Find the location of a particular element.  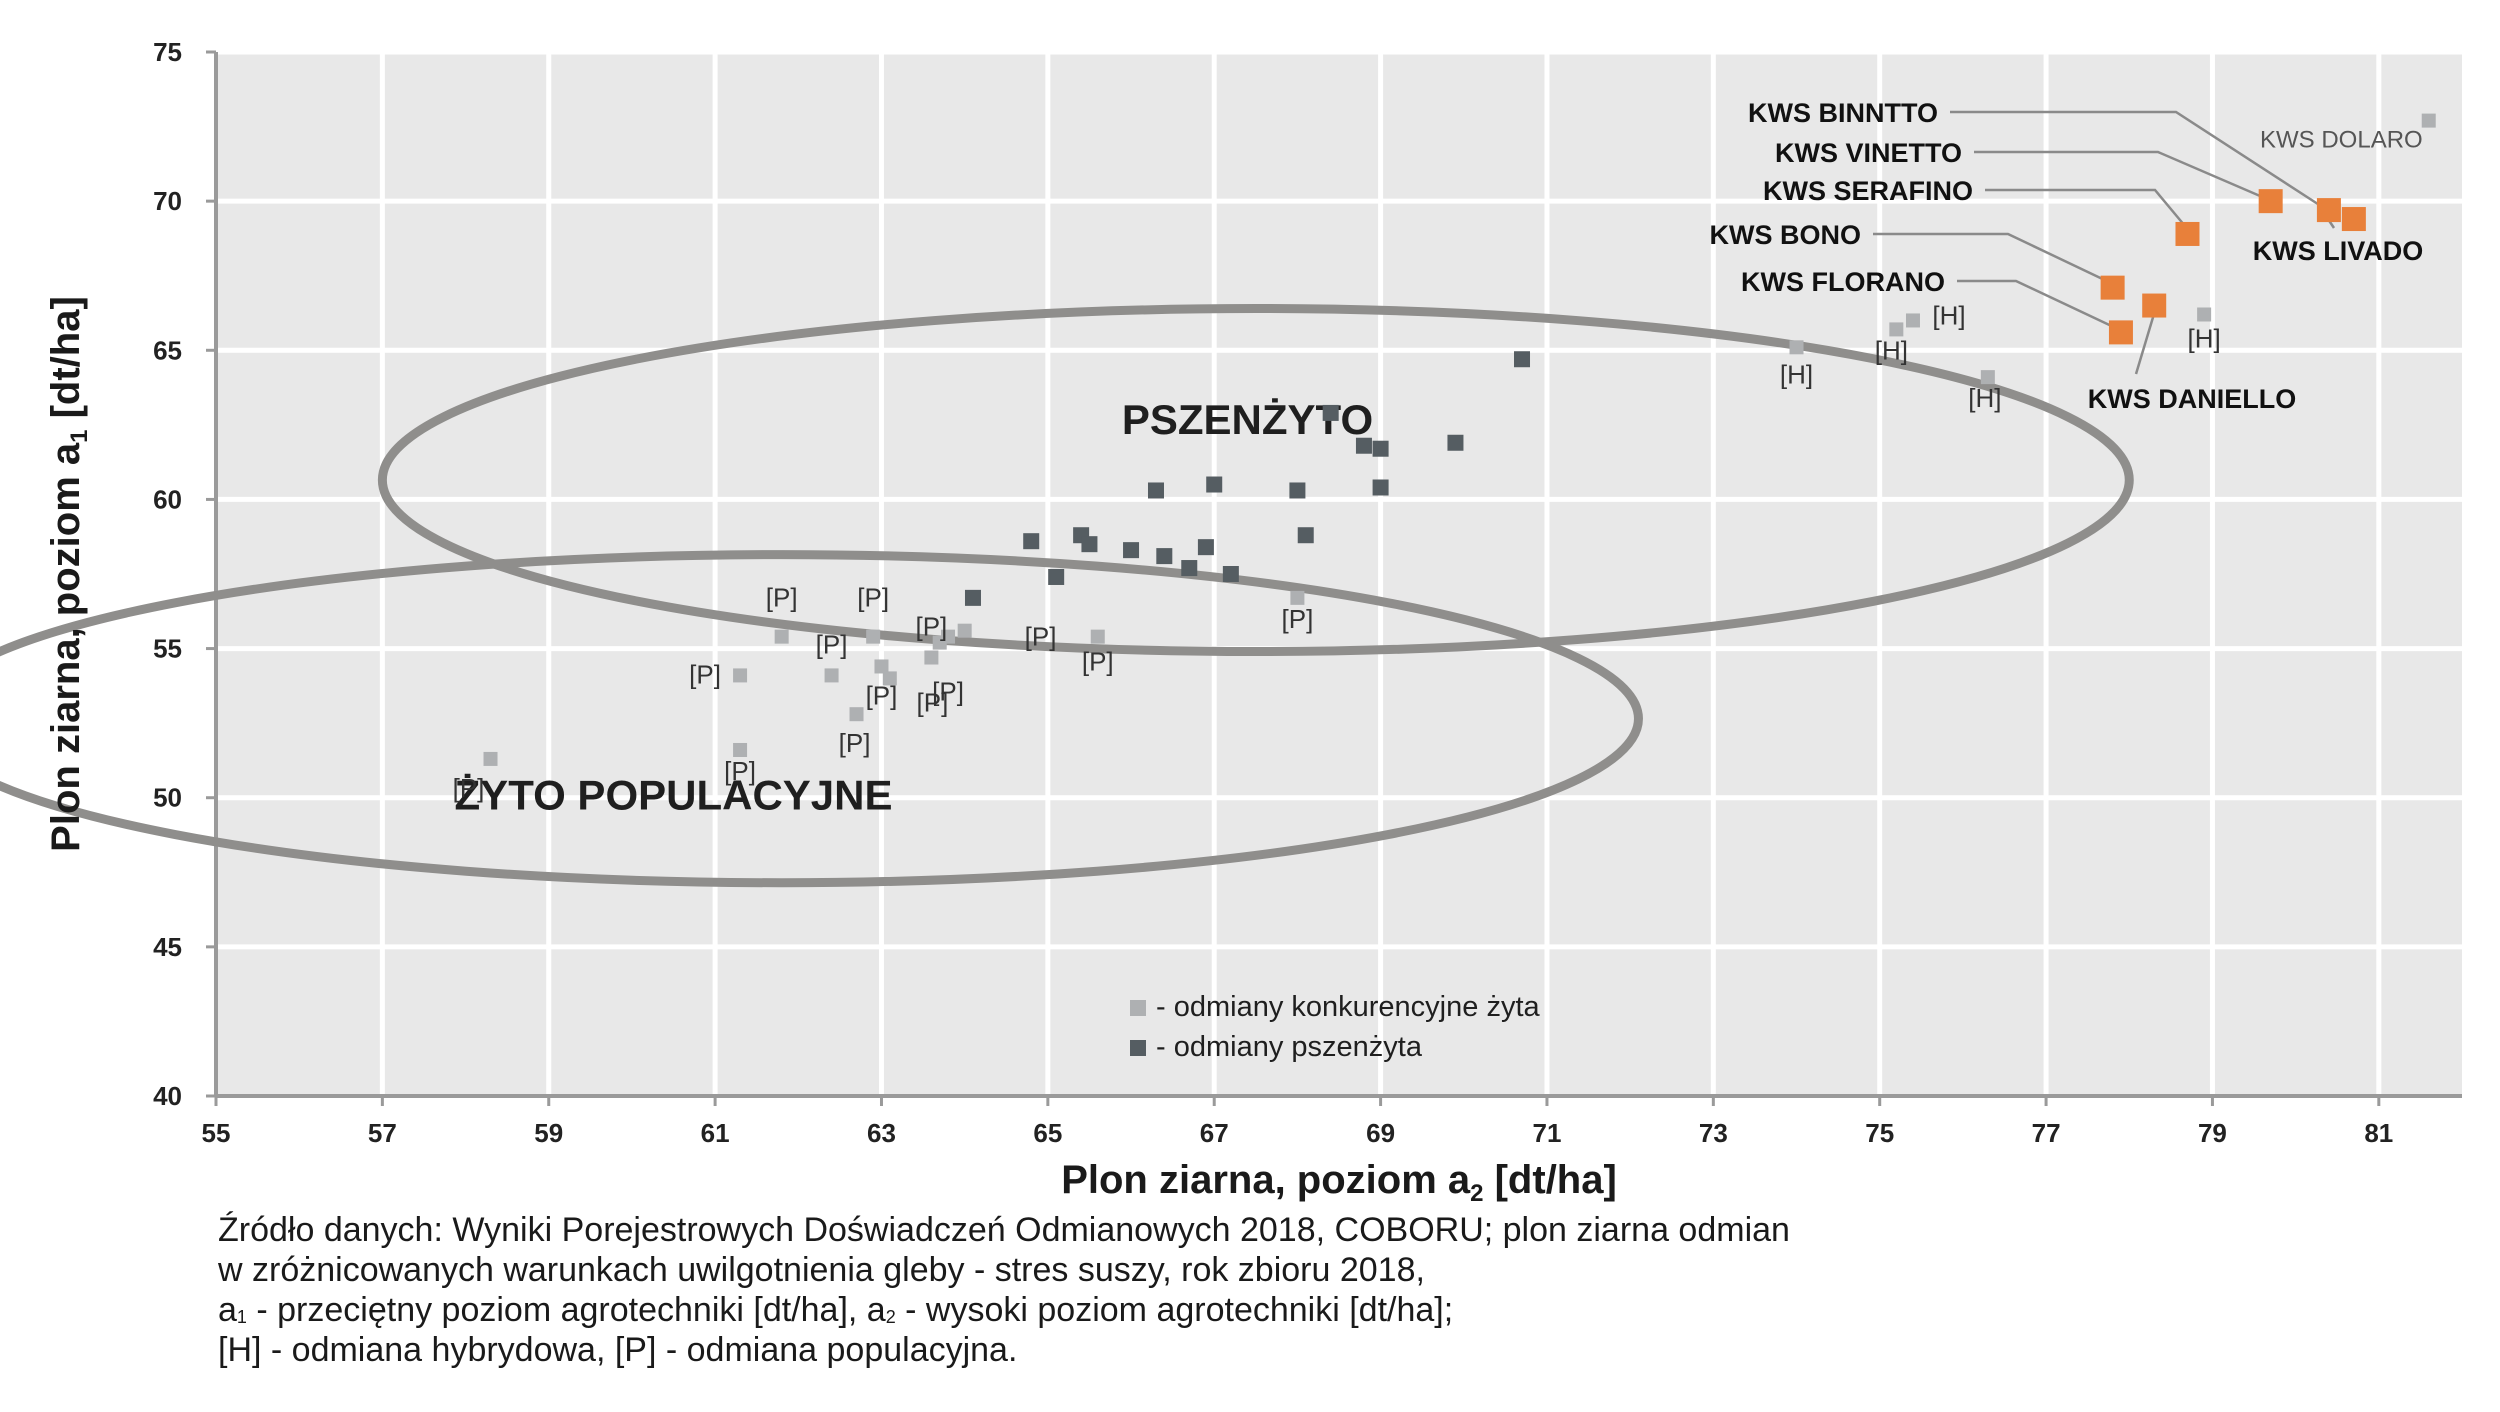

kws-label: KWS SERAFINO is located at coordinates (1868, 191).